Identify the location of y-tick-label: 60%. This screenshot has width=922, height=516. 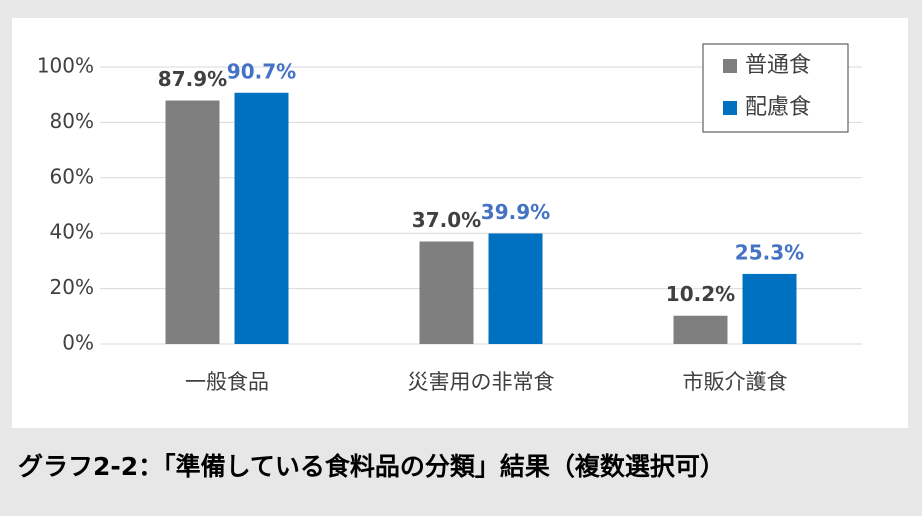
(72, 176).